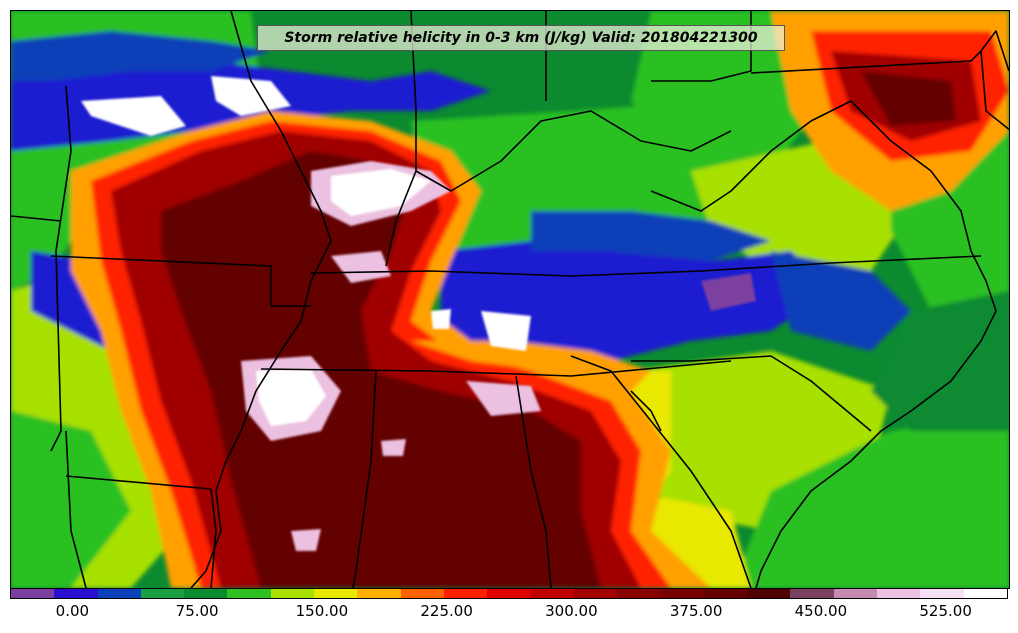 This screenshot has height=633, width=1018. What do you see at coordinates (989, 90) in the screenshot?
I see `border-de` at bounding box center [989, 90].